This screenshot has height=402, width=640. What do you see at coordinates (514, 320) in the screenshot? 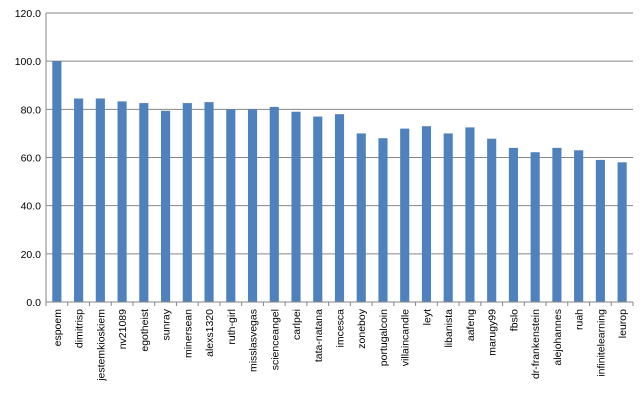
I see `x-category-label: fbslo` at bounding box center [514, 320].